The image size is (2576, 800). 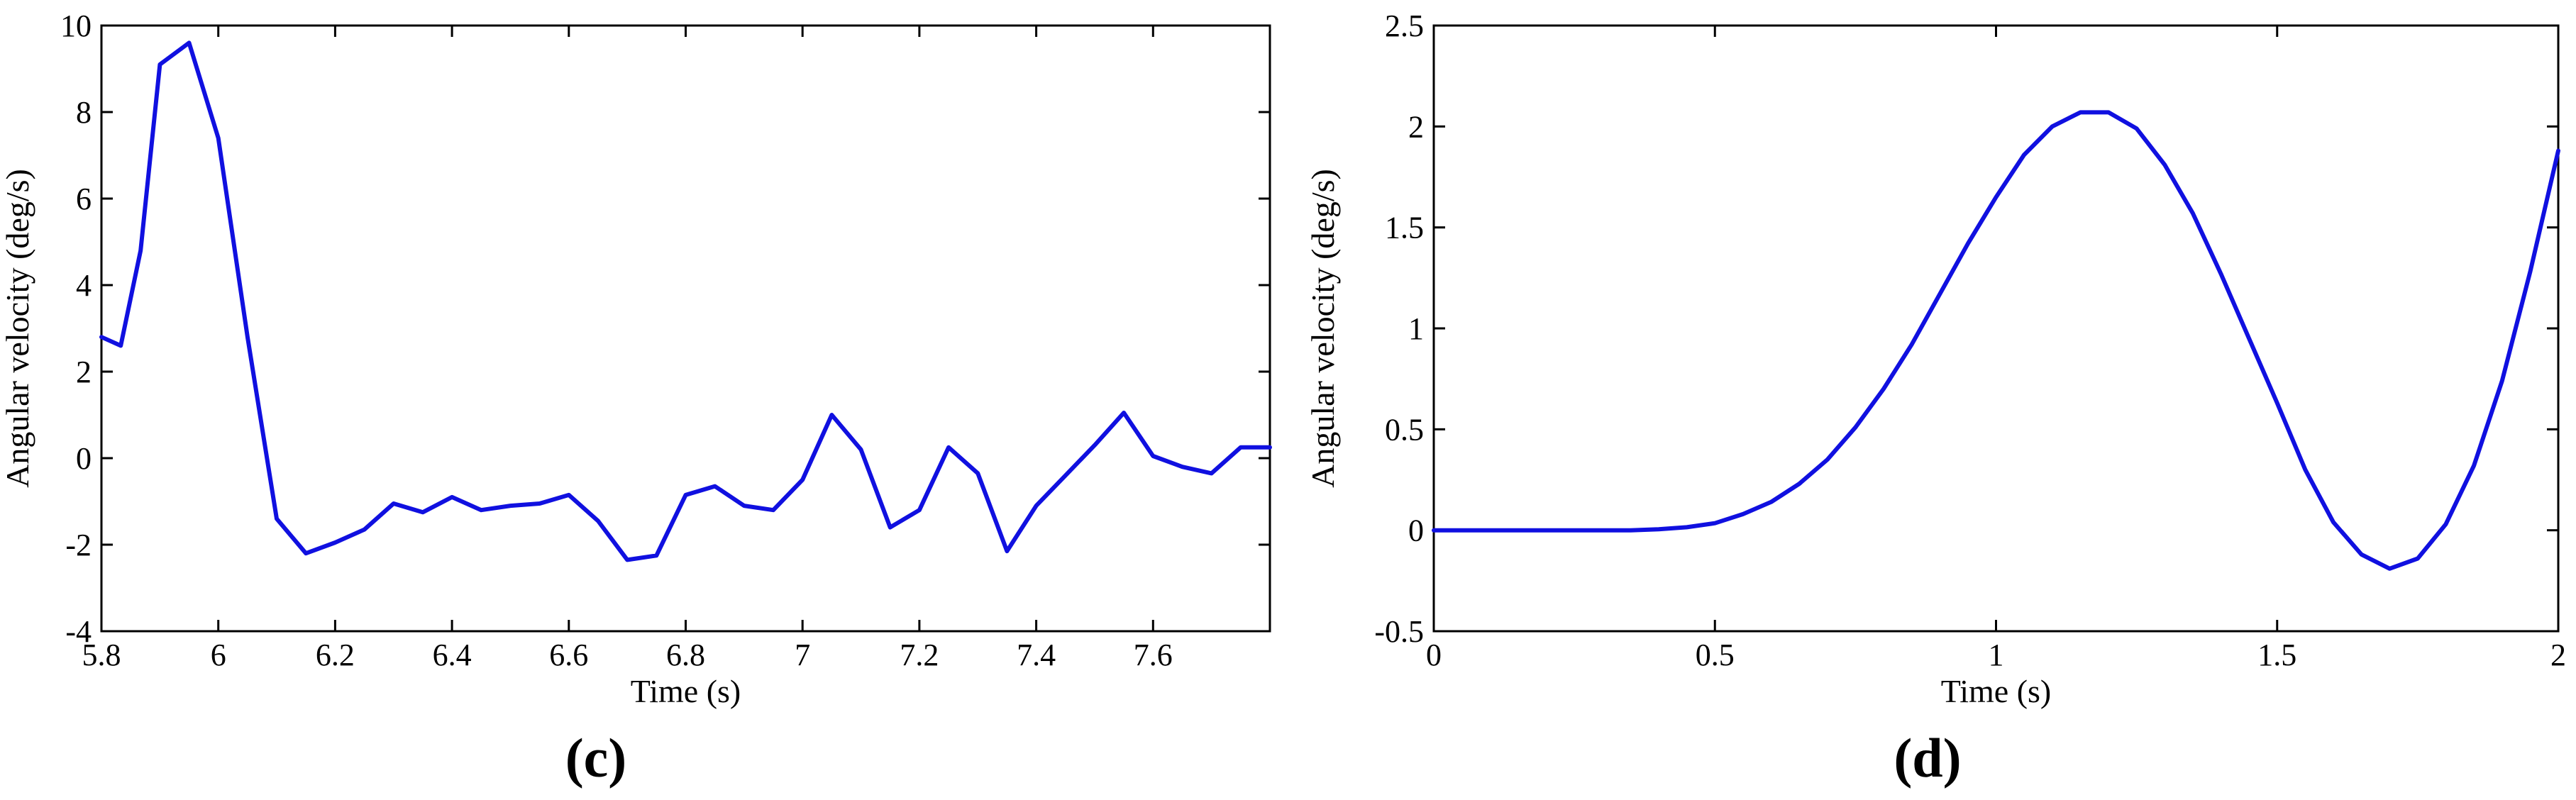 What do you see at coordinates (1404, 429) in the screenshot?
I see `y-tick-label: 0.5` at bounding box center [1404, 429].